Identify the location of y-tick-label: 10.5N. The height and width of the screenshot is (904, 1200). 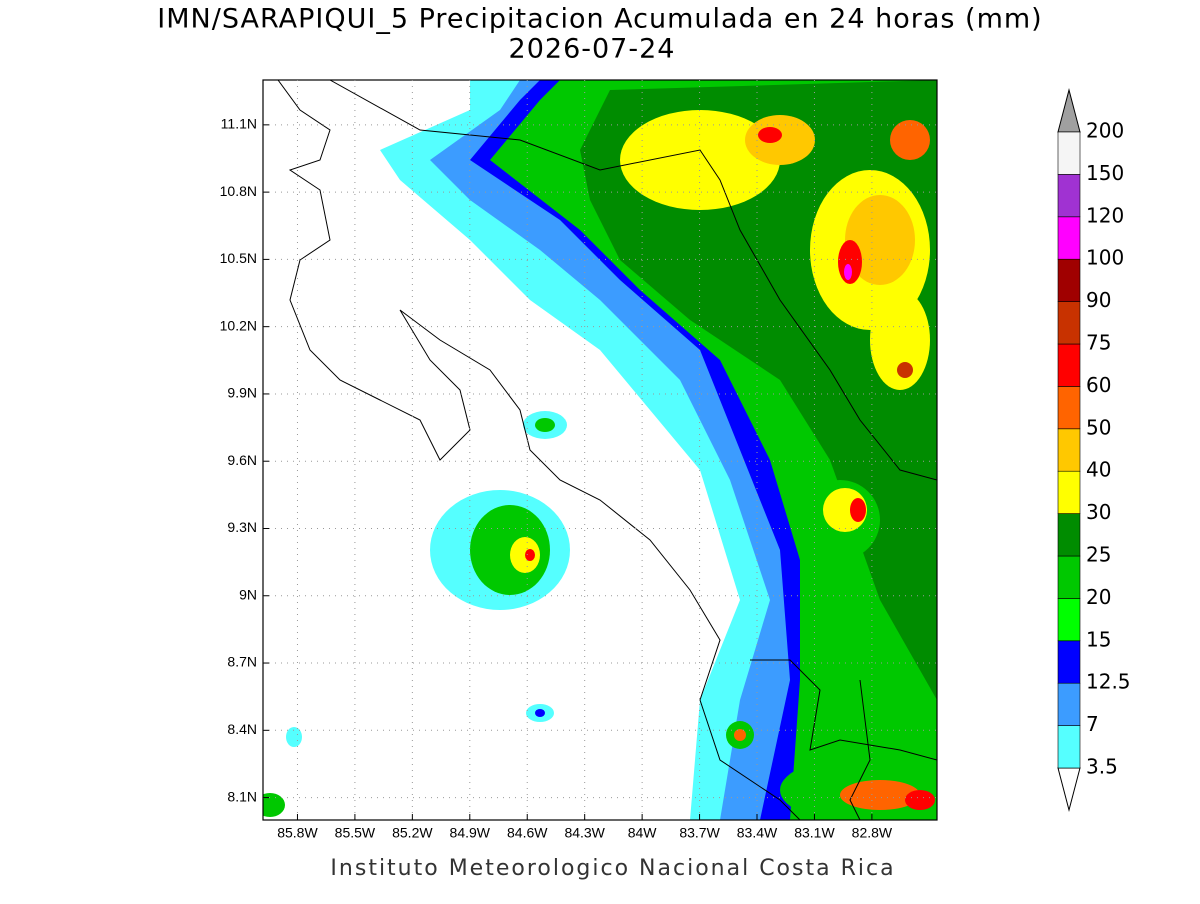
(238, 258).